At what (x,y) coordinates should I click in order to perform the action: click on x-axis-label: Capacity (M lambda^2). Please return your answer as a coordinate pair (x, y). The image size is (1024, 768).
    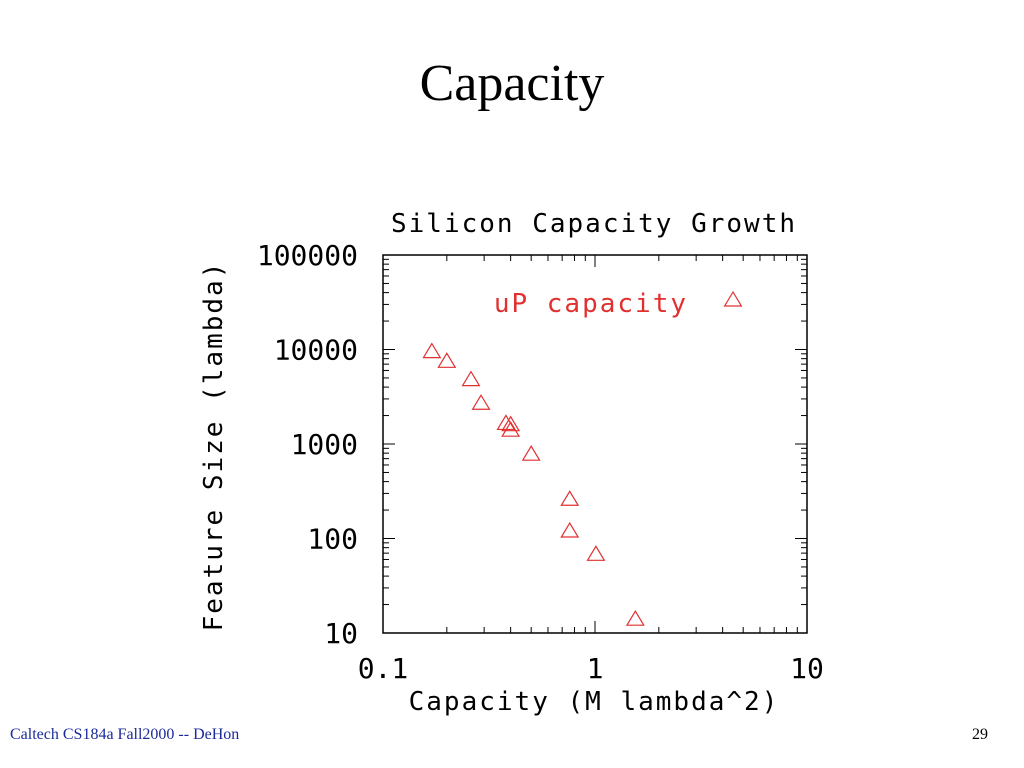
    Looking at the image, I should click on (594, 702).